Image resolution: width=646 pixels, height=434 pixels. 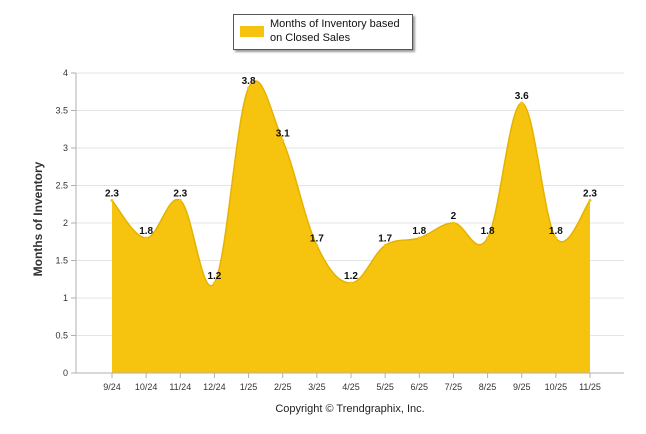 I want to click on x-tick-label: 11/24, so click(x=180, y=387).